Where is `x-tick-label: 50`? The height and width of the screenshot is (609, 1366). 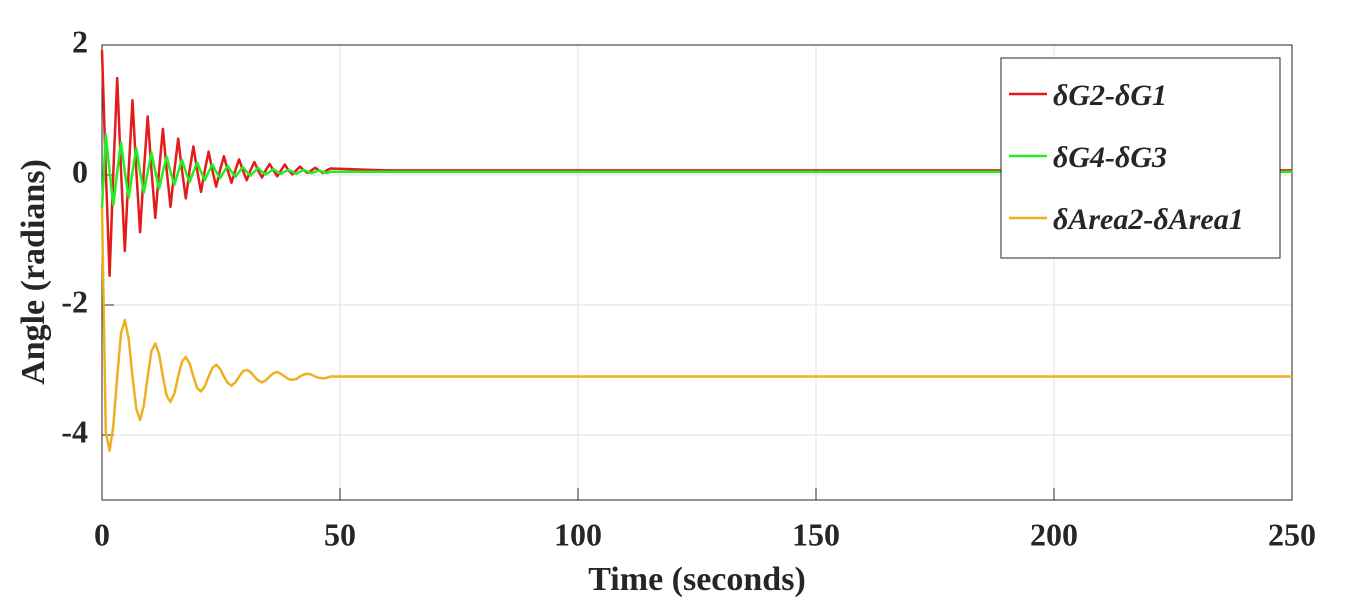 x-tick-label: 50 is located at coordinates (340, 534).